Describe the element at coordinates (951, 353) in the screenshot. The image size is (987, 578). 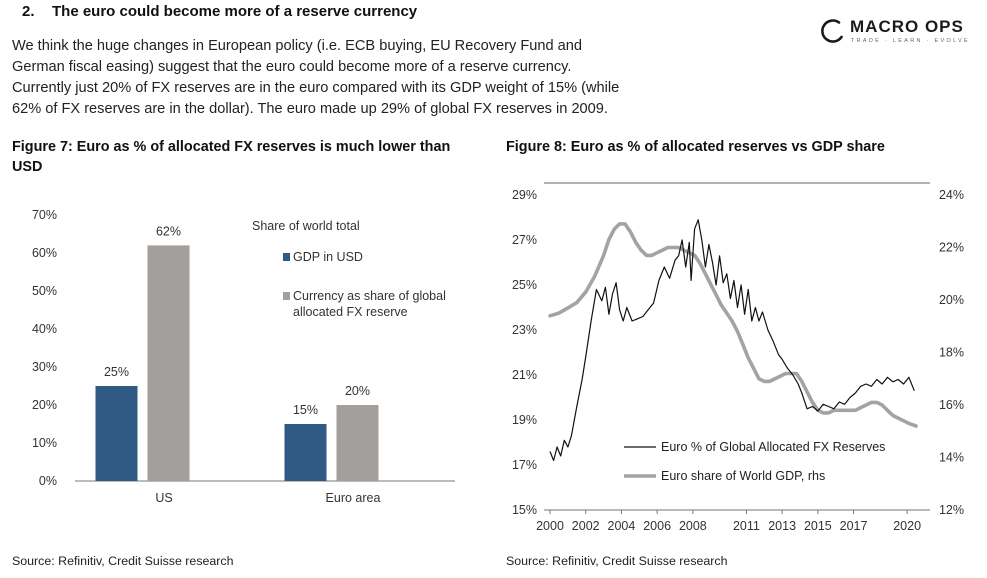
I see `y-right-tick-label: 18%` at that location.